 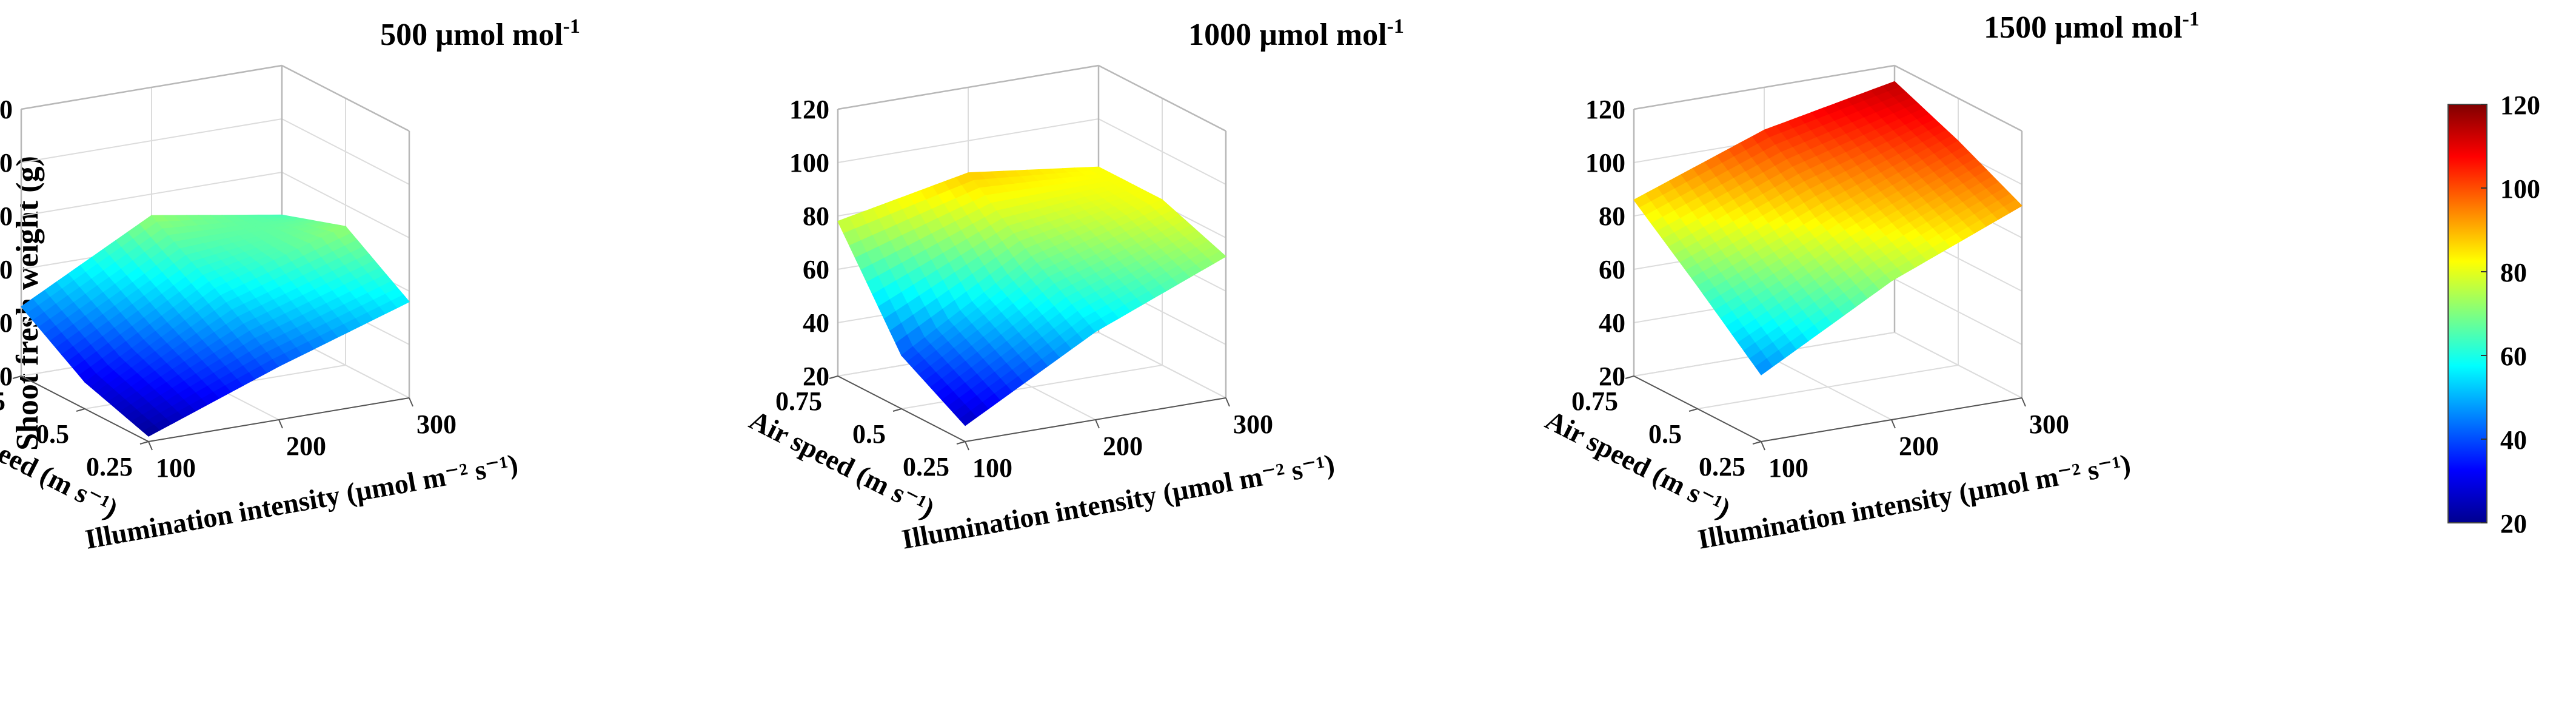 I want to click on plot-title: 1000 µmol mol-1, so click(x=1296, y=33).